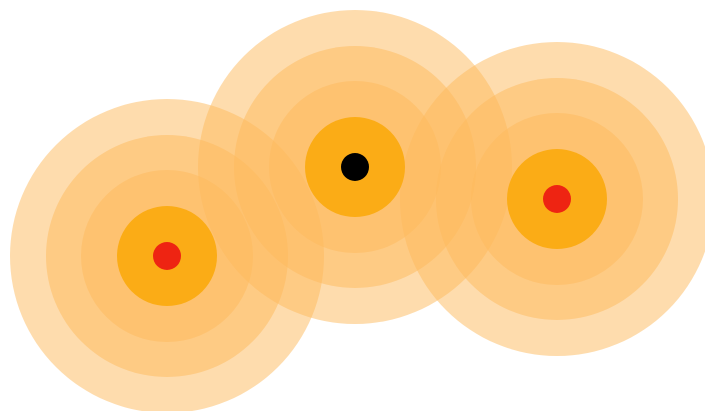 The height and width of the screenshot is (411, 705). What do you see at coordinates (167, 256) in the screenshot?
I see `left-node-center-dot` at bounding box center [167, 256].